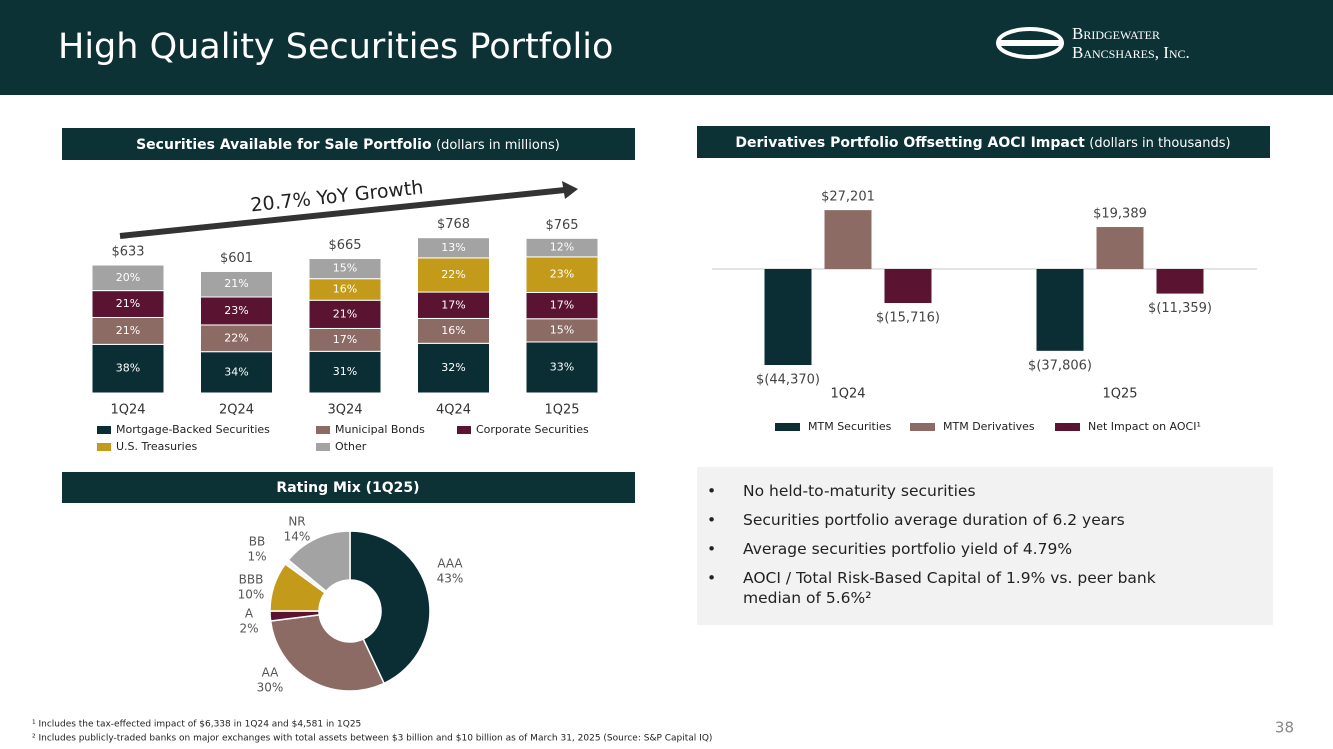  I want to click on subtitle: (dollars in millions), so click(498, 145).